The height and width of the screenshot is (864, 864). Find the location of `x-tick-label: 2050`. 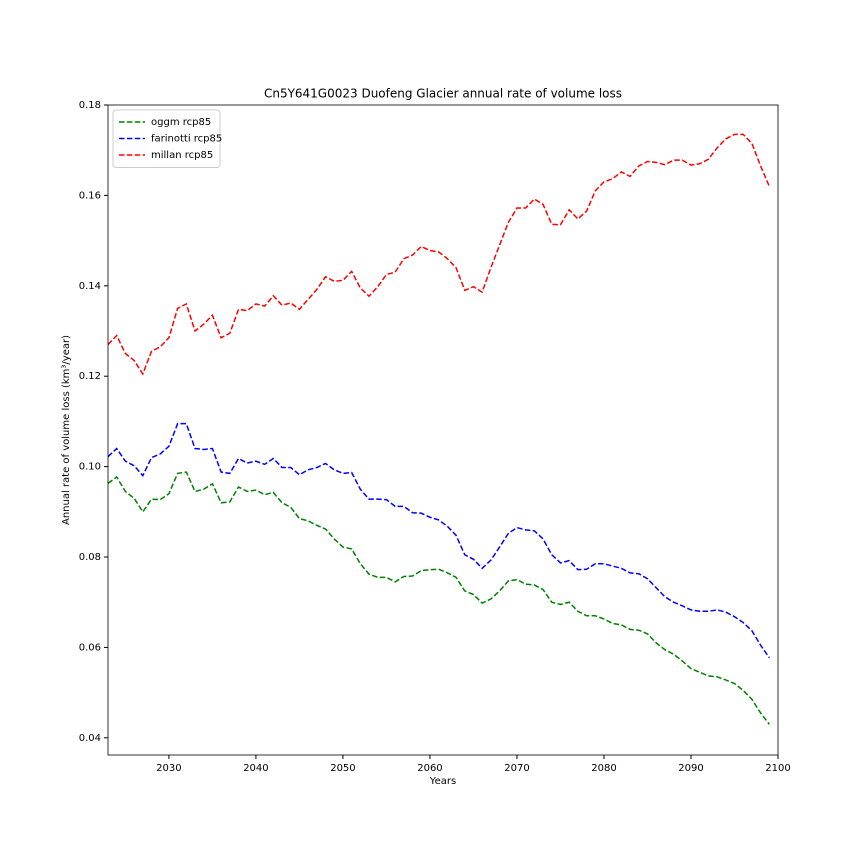

x-tick-label: 2050 is located at coordinates (342, 768).